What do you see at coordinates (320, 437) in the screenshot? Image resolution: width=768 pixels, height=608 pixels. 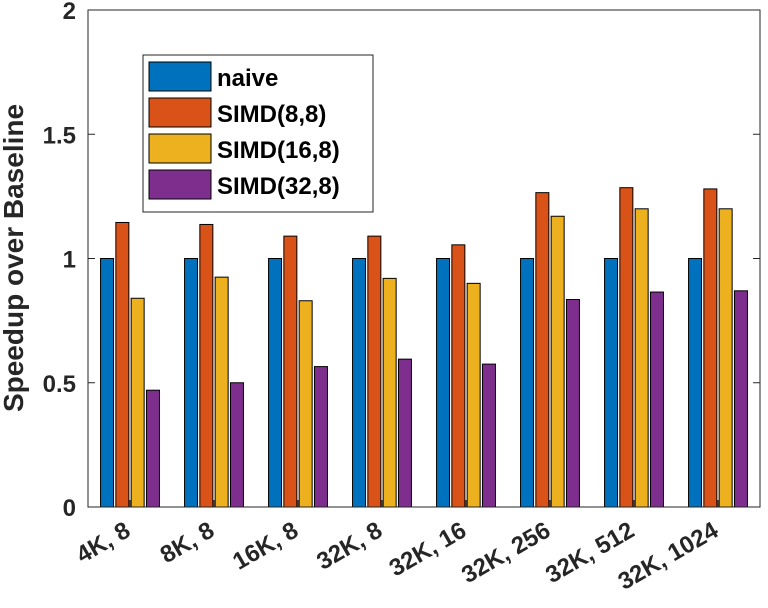 I see `bar-SIMD(32,8)-16K, 8` at bounding box center [320, 437].